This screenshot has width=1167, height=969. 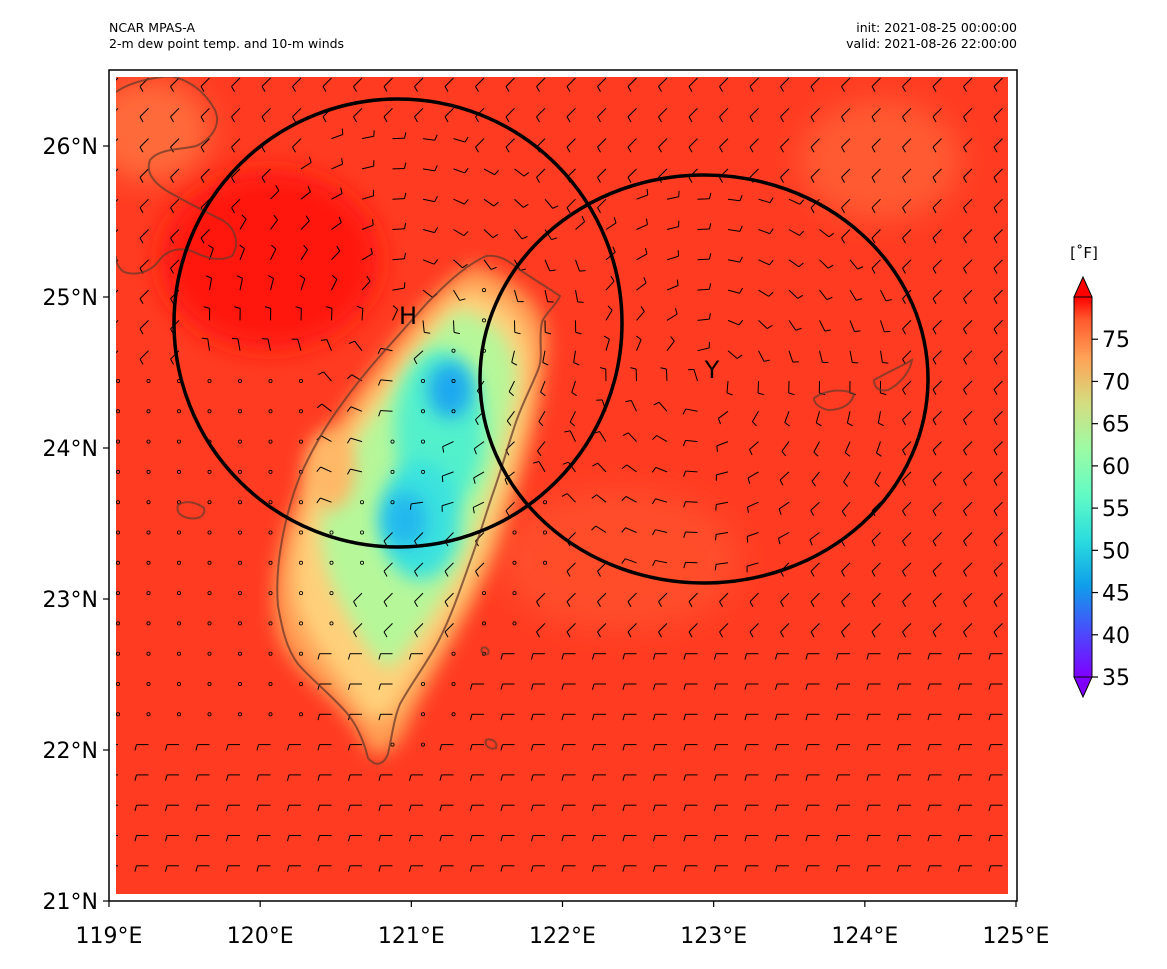 What do you see at coordinates (70, 902) in the screenshot?
I see `lat-tick-label: 21°N` at bounding box center [70, 902].